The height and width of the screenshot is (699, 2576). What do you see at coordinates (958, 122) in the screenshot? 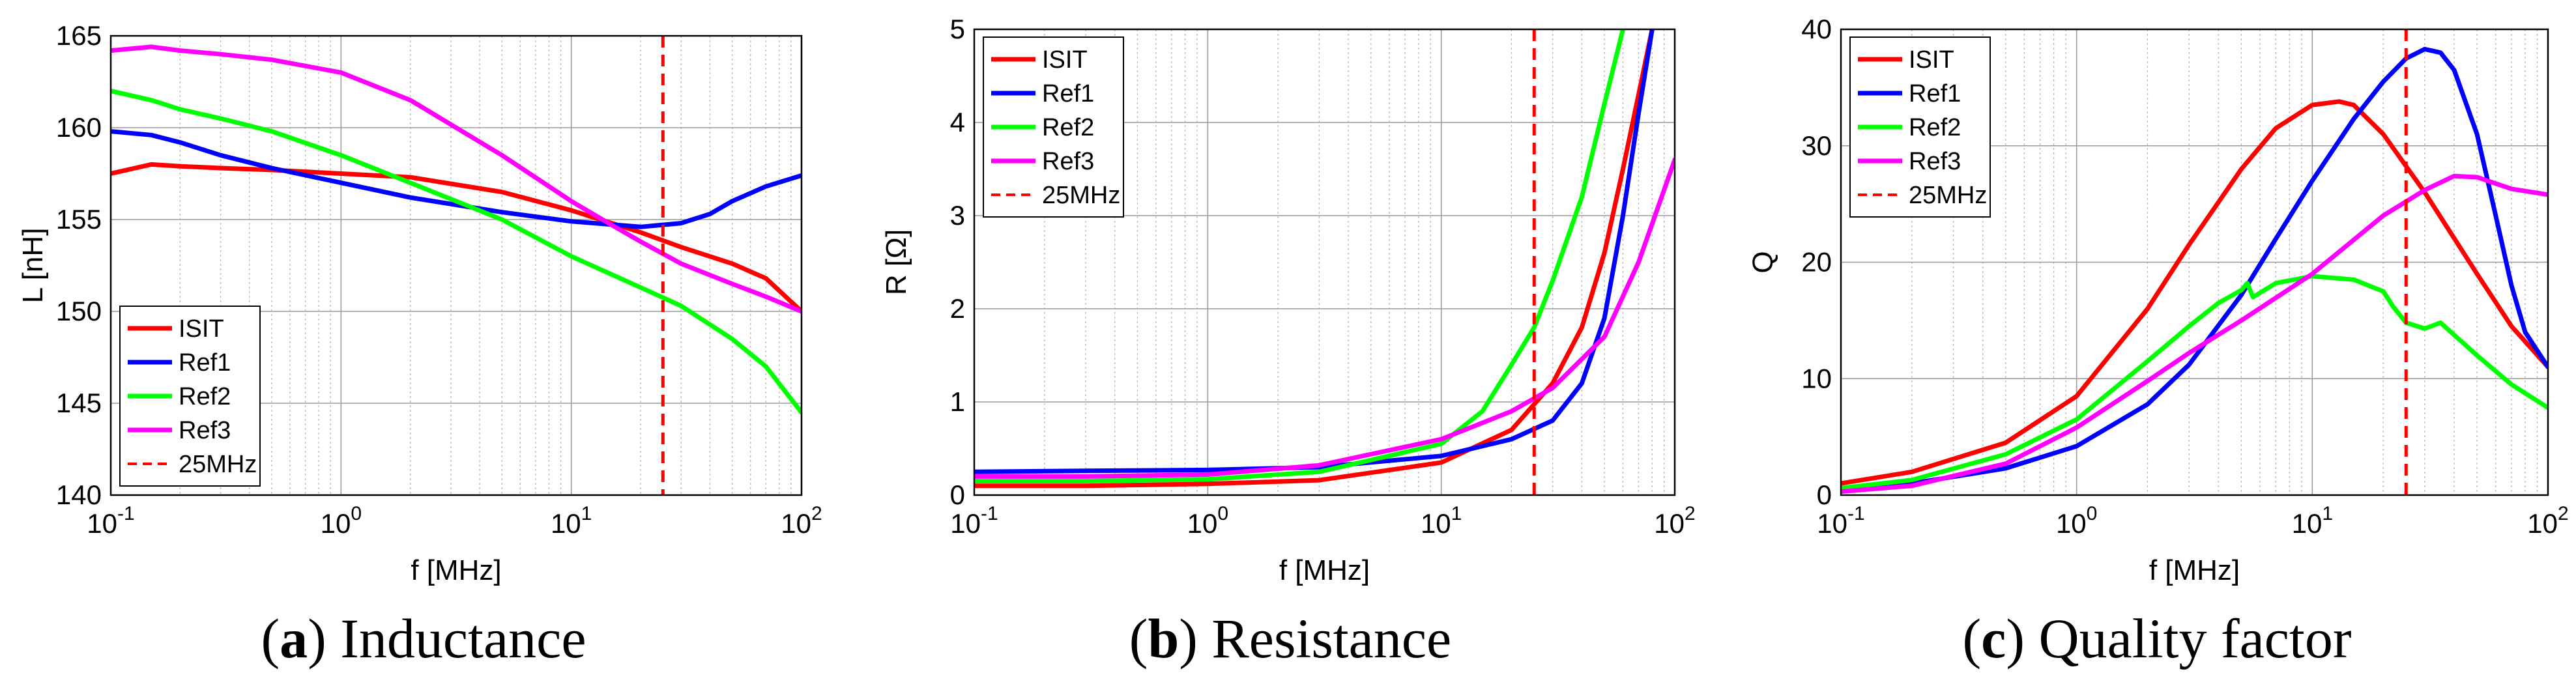
I see `y-tick-label: 4` at bounding box center [958, 122].